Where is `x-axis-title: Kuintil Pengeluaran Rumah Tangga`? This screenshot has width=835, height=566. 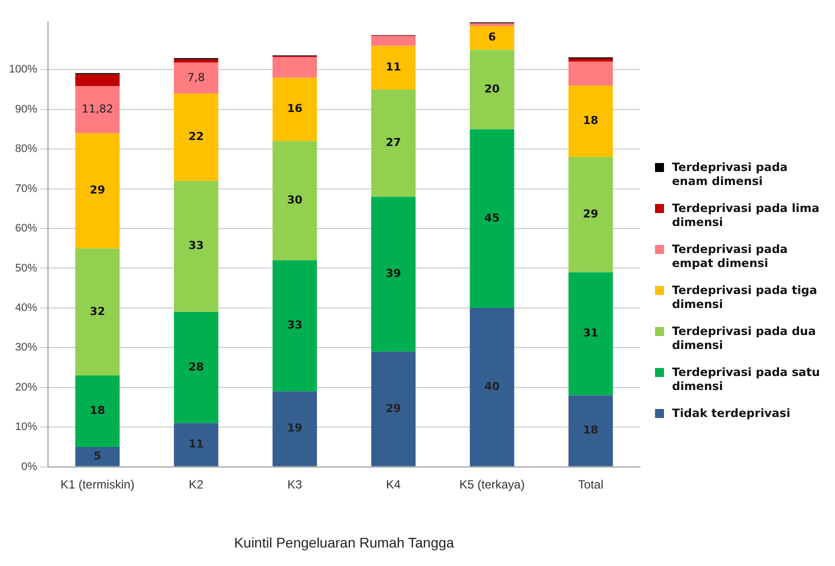
x-axis-title: Kuintil Pengeluaran Rumah Tangga is located at coordinates (344, 542).